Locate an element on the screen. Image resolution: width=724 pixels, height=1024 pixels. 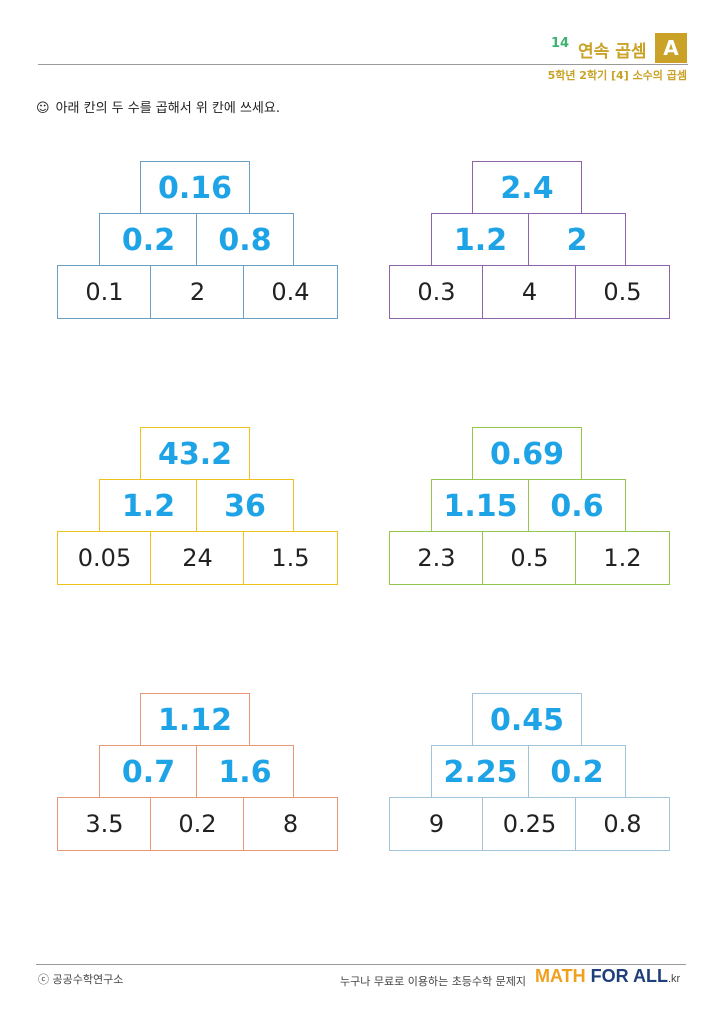
pyramid-bottom-cell: 0.3 is located at coordinates (436, 292).